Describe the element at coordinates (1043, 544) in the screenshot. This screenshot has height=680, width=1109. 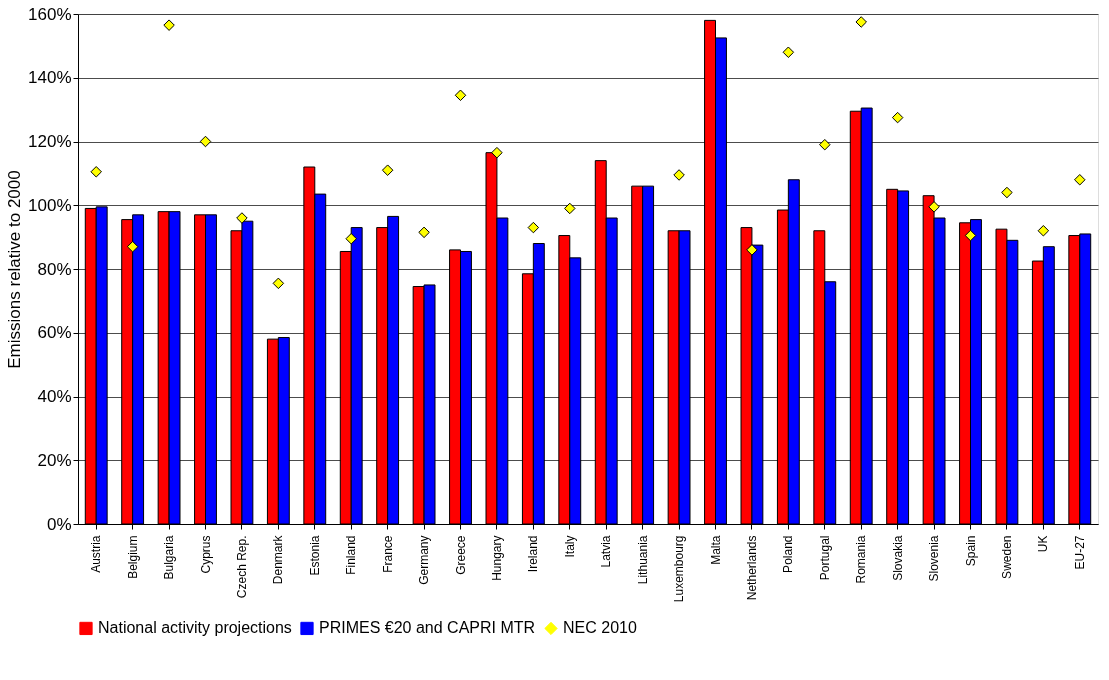
I see `x-tick-label: UK` at that location.